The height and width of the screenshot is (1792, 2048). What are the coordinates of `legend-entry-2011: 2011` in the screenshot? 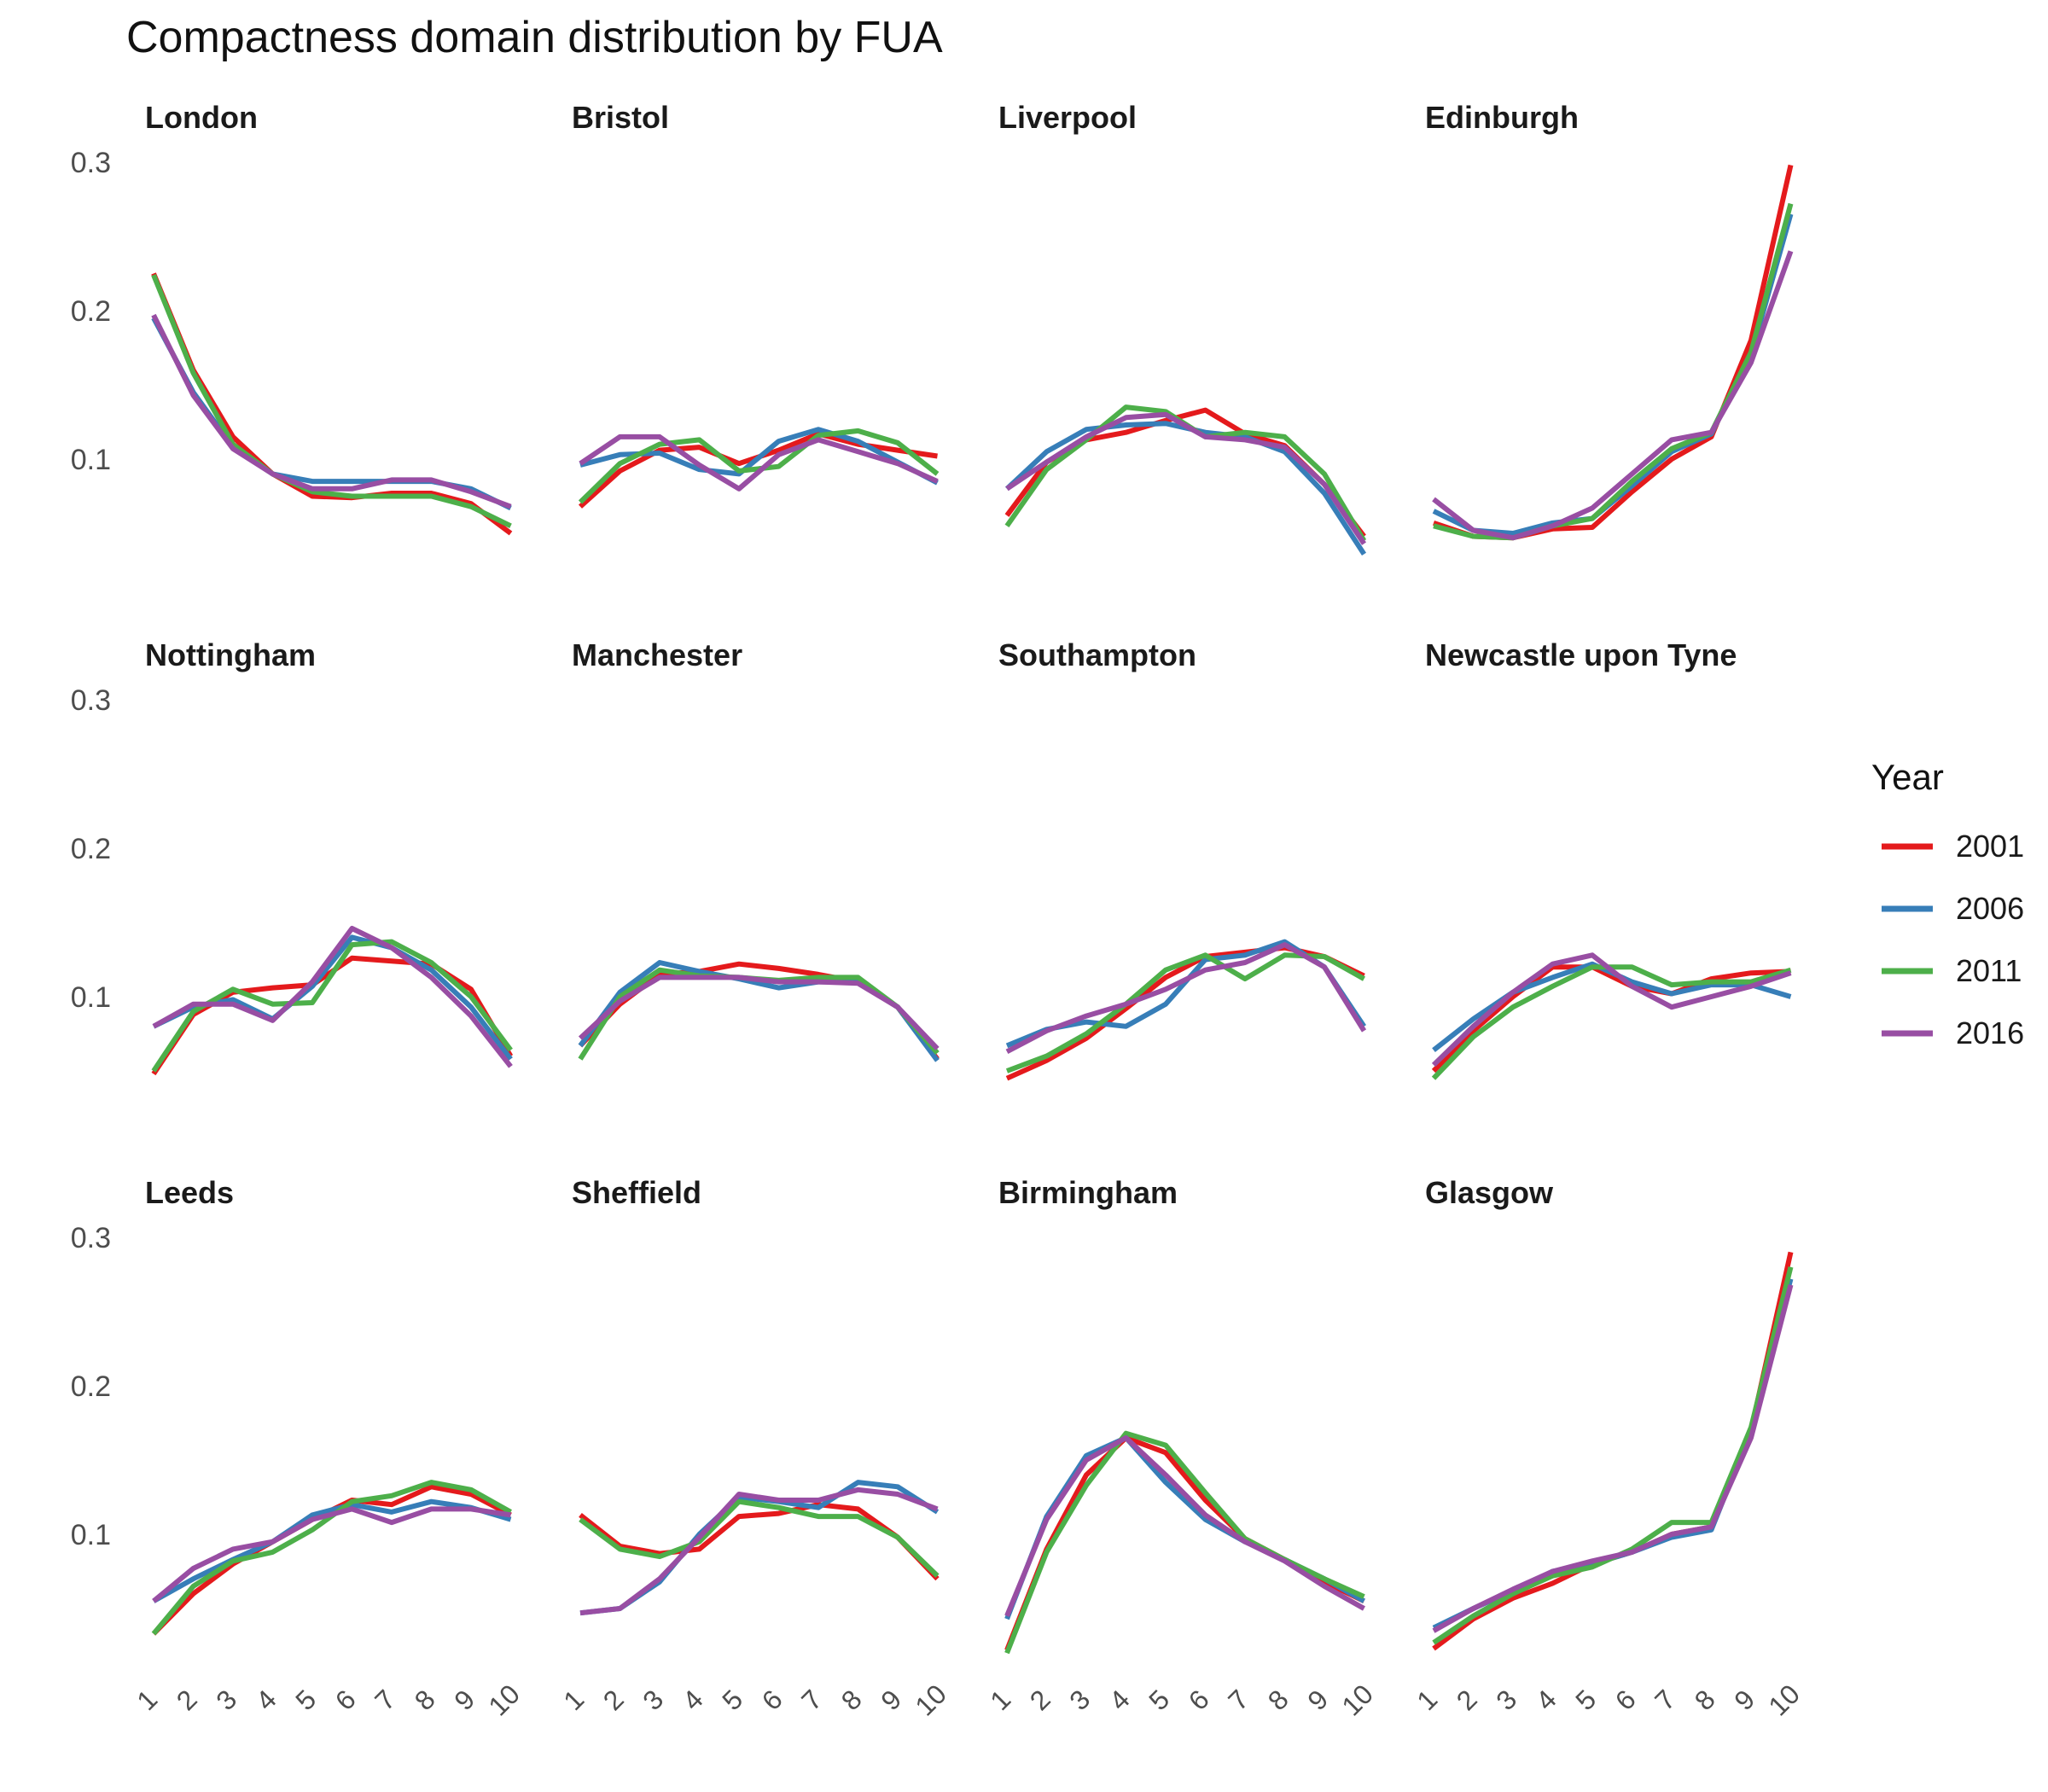 It's located at (1952, 971).